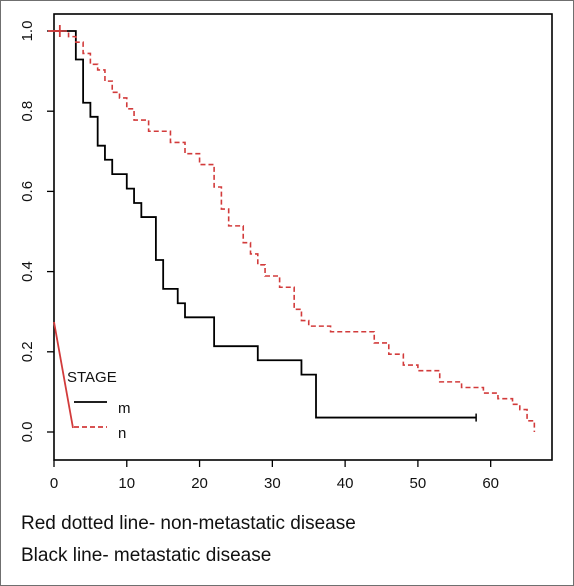 Image resolution: width=574 pixels, height=586 pixels. Describe the element at coordinates (27, 111) in the screenshot. I see `y-tick-label-0-8: 0.8` at that location.